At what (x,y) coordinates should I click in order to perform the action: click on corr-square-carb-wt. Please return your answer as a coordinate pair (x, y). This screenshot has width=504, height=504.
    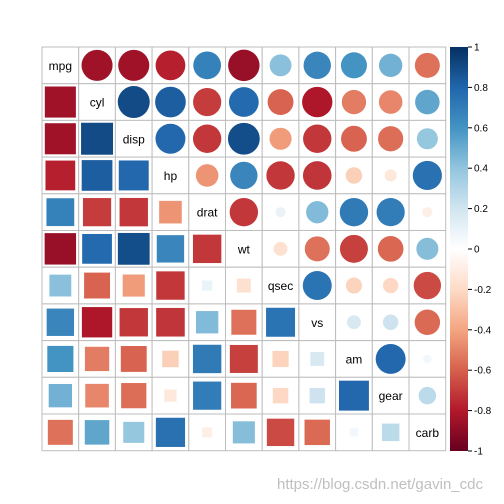
    Looking at the image, I should click on (243, 432).